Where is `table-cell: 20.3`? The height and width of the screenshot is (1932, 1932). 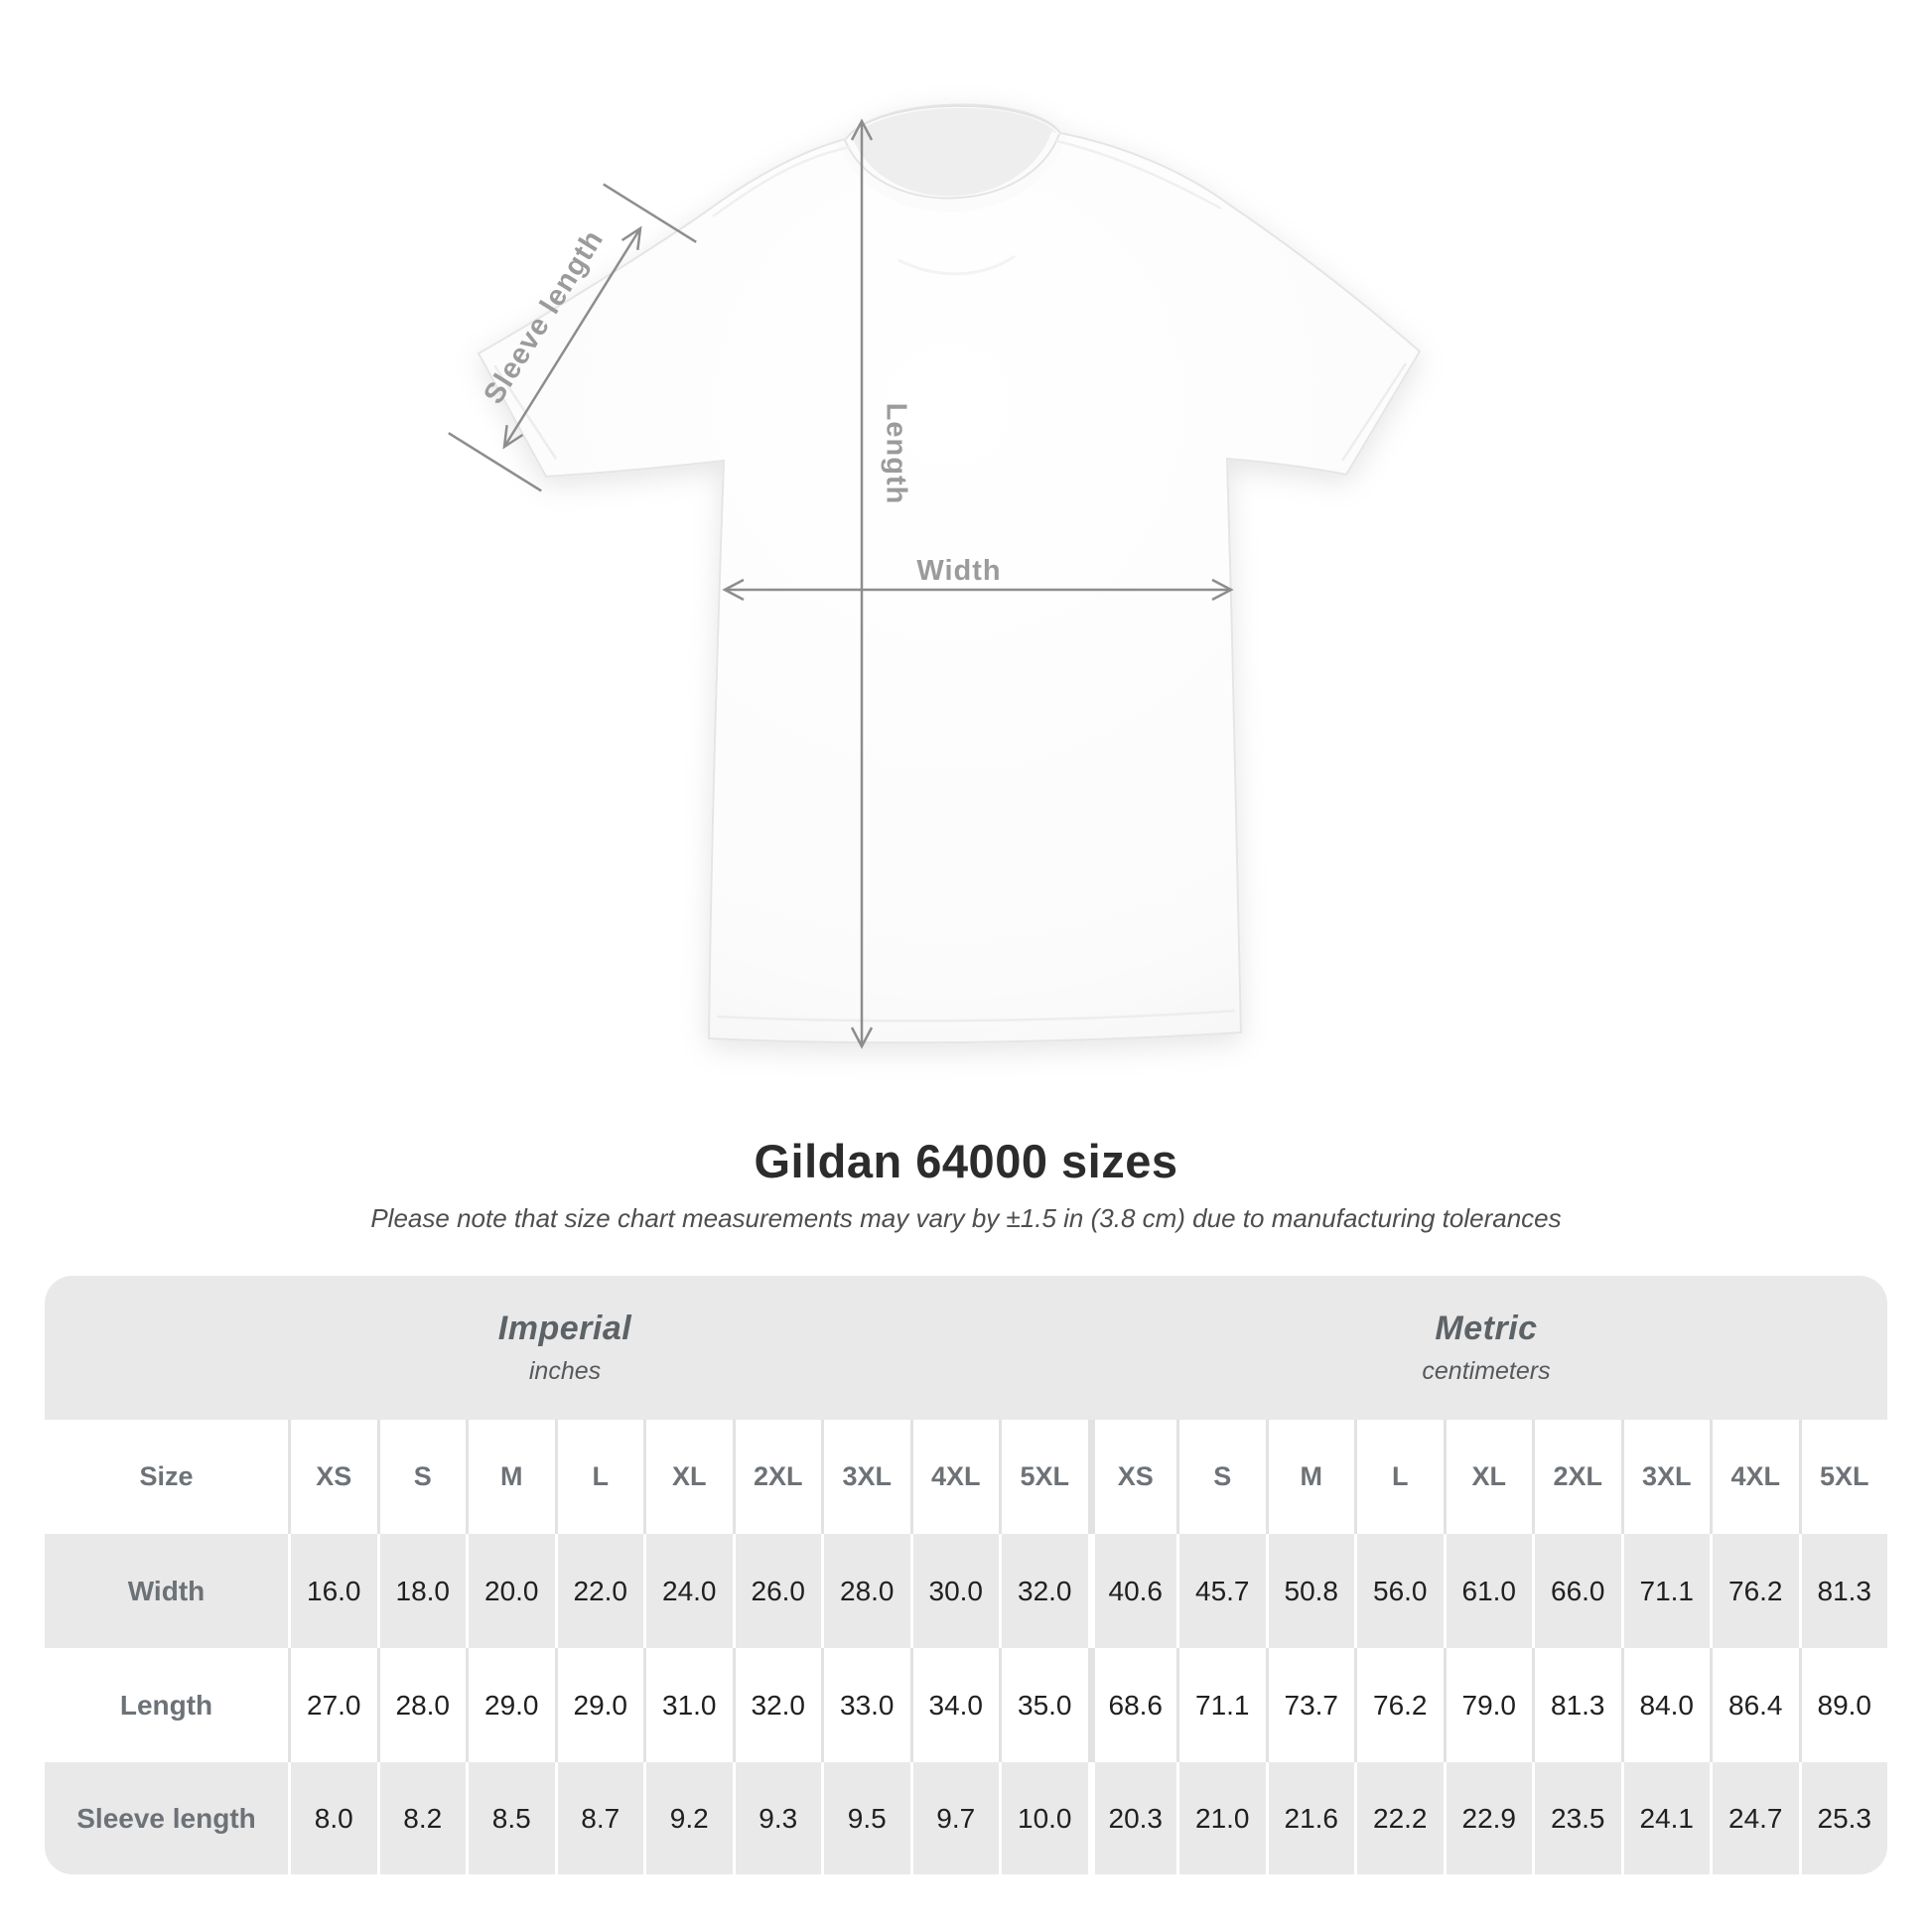
table-cell: 20.3 is located at coordinates (1132, 1818).